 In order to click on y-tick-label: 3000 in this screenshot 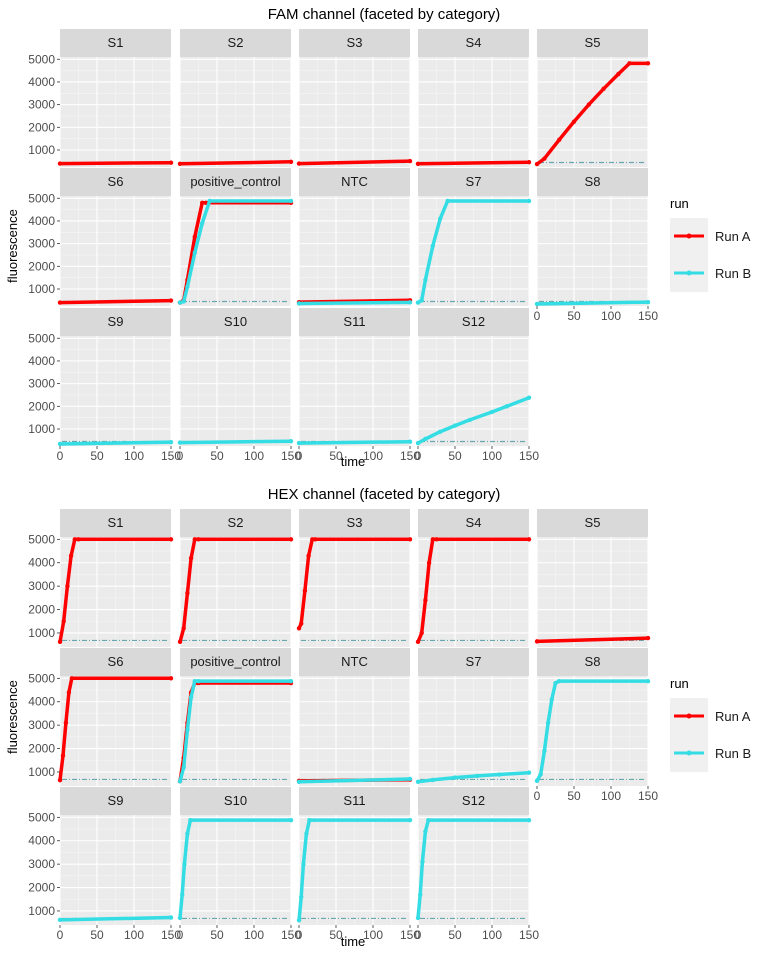, I will do `click(41, 725)`.